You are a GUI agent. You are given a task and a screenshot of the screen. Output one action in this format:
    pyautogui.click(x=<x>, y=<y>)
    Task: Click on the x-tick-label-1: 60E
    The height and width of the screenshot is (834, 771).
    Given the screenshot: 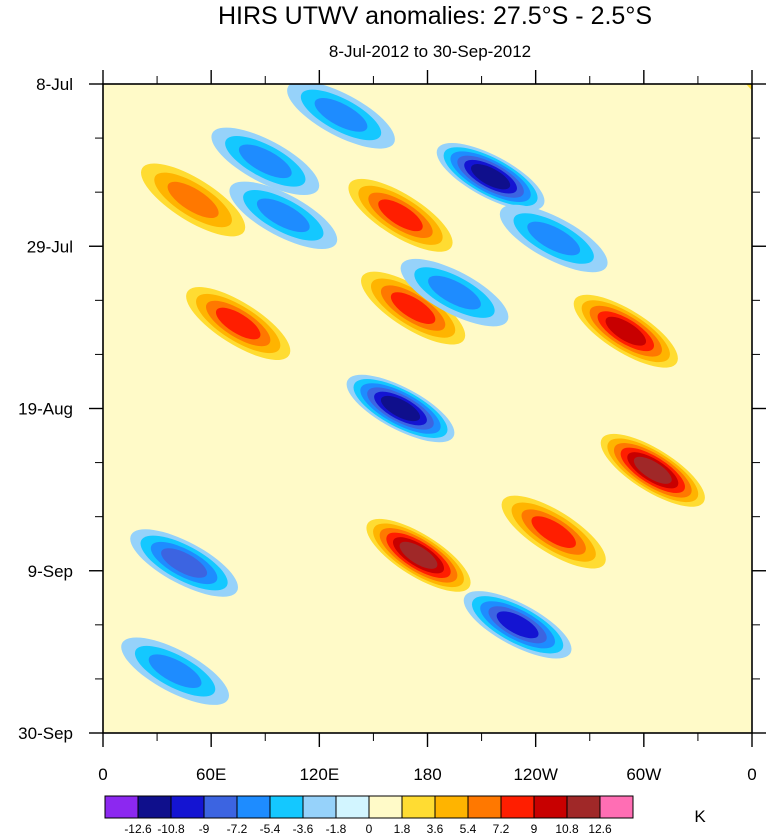 What is the action you would take?
    pyautogui.click(x=211, y=774)
    